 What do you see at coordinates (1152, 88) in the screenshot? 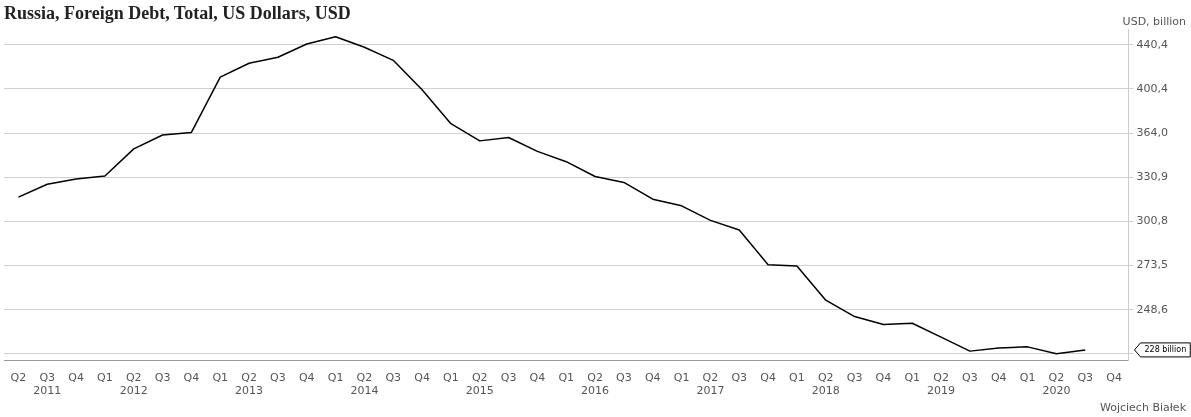
I see `y-tick-label: 400,4` at bounding box center [1152, 88].